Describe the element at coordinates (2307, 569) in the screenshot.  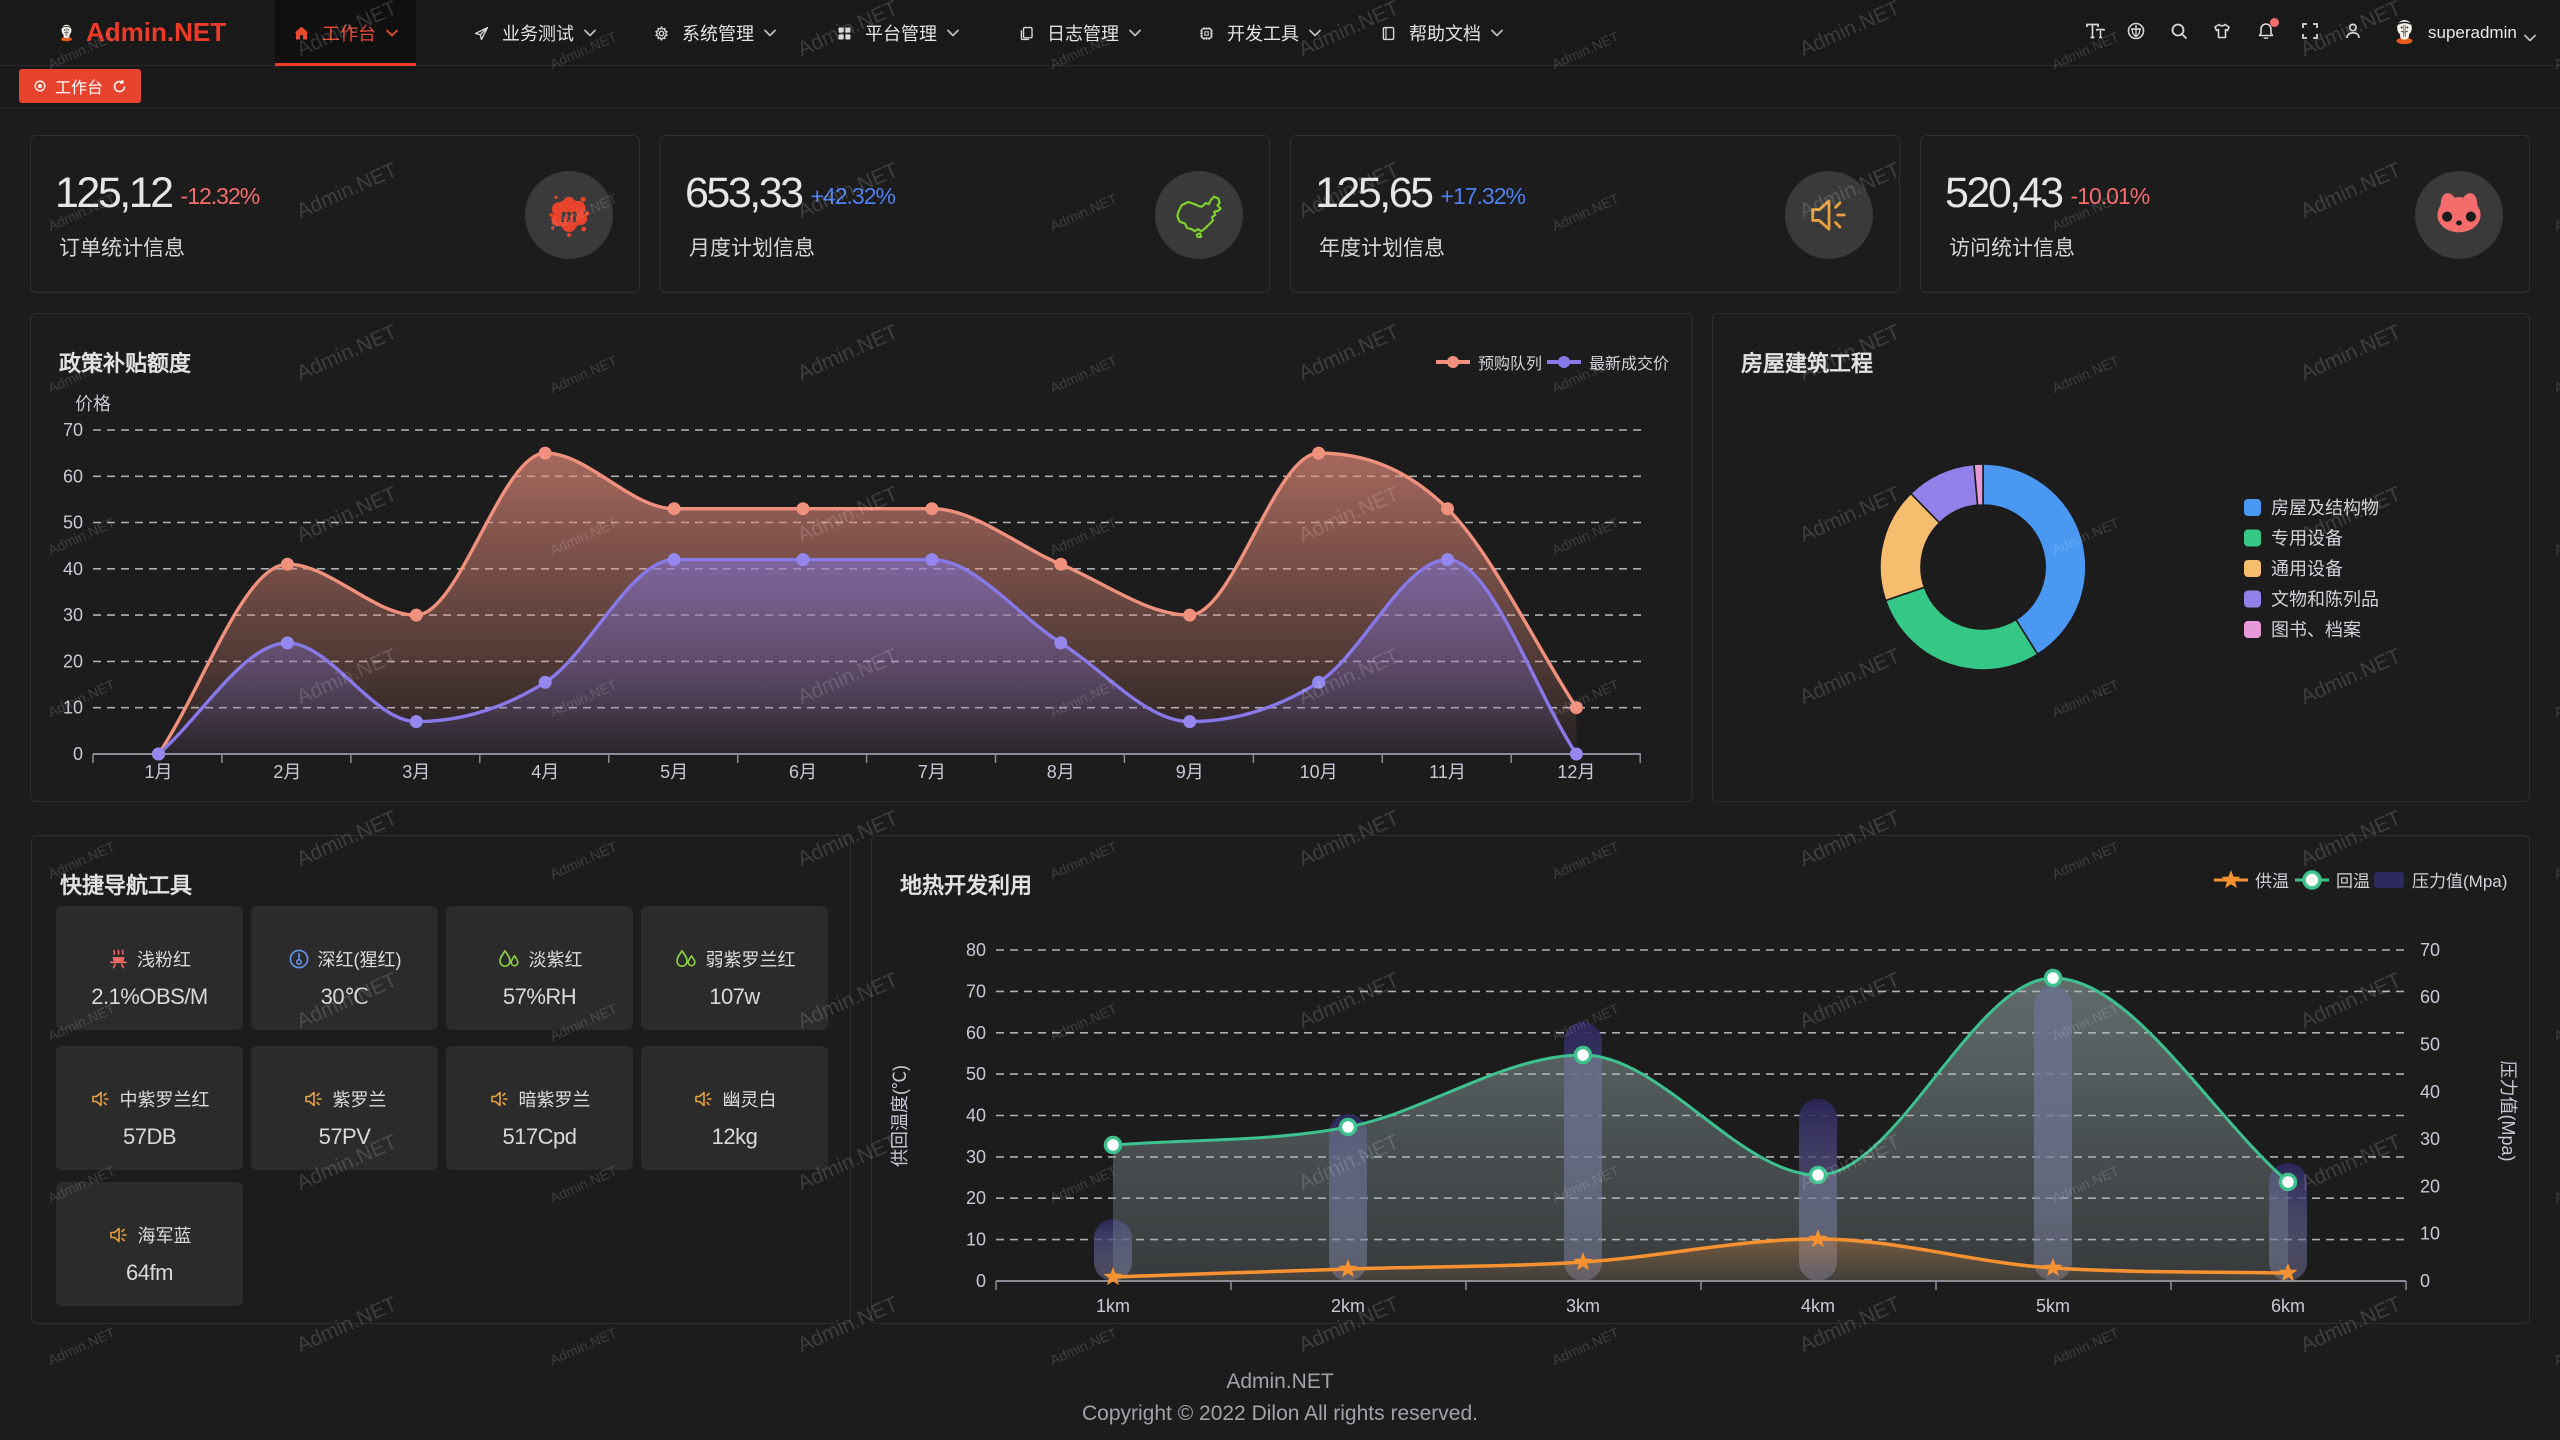
I see `svg-text: 通用设备` at that location.